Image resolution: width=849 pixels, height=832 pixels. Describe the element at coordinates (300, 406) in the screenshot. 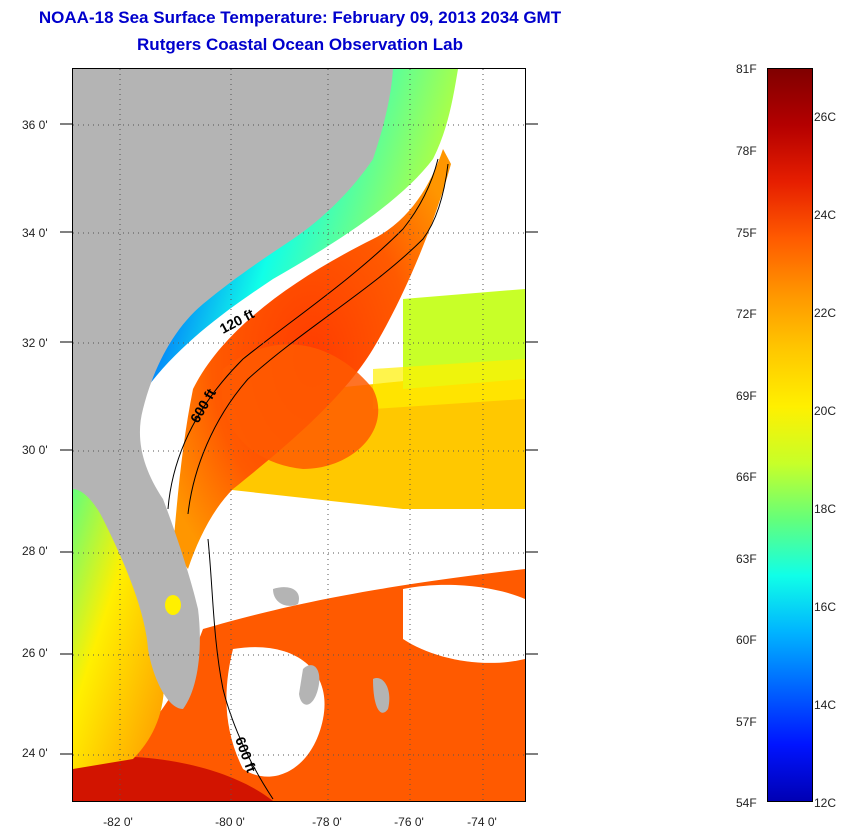

I see `gulf-stream-eddy` at that location.